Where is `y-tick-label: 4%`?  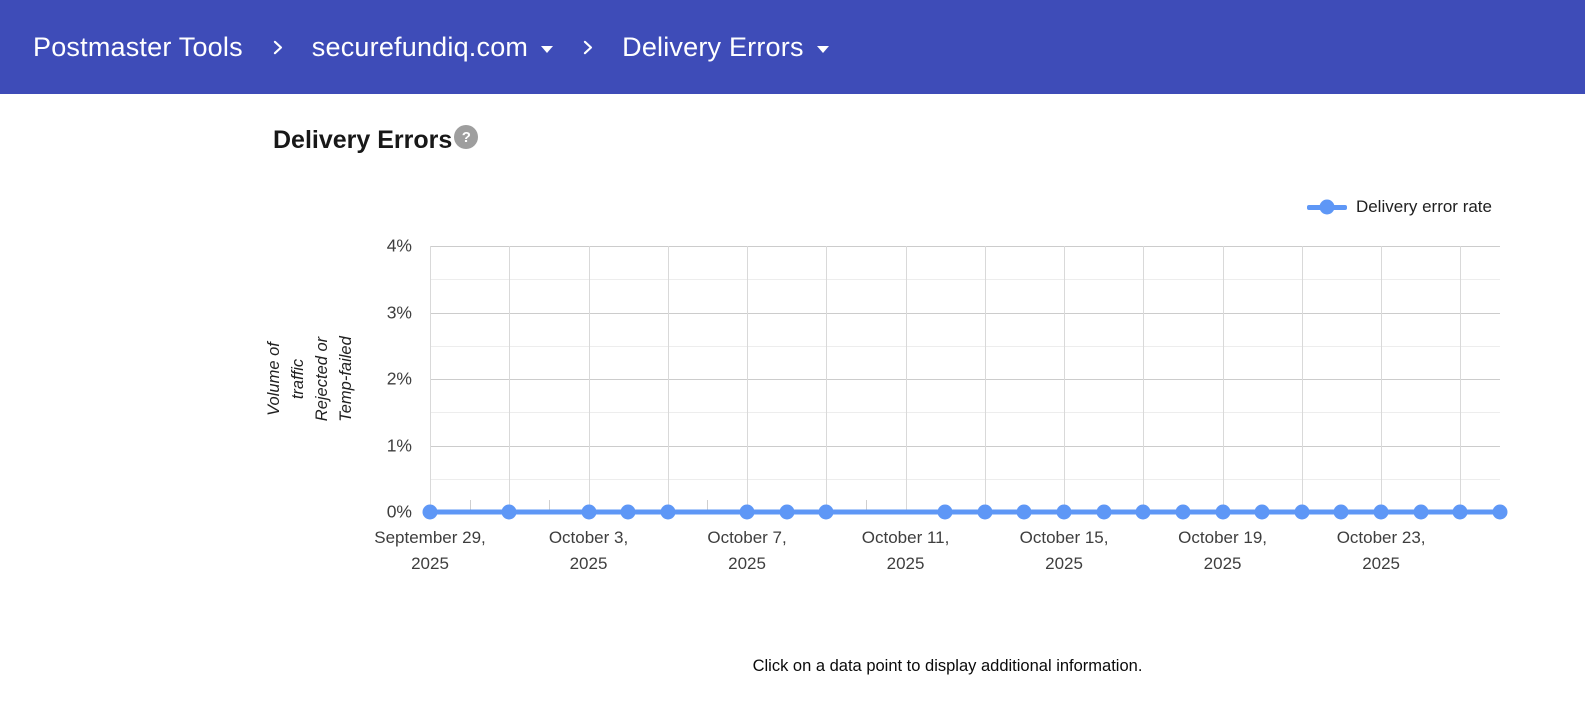
y-tick-label: 4% is located at coordinates (399, 245).